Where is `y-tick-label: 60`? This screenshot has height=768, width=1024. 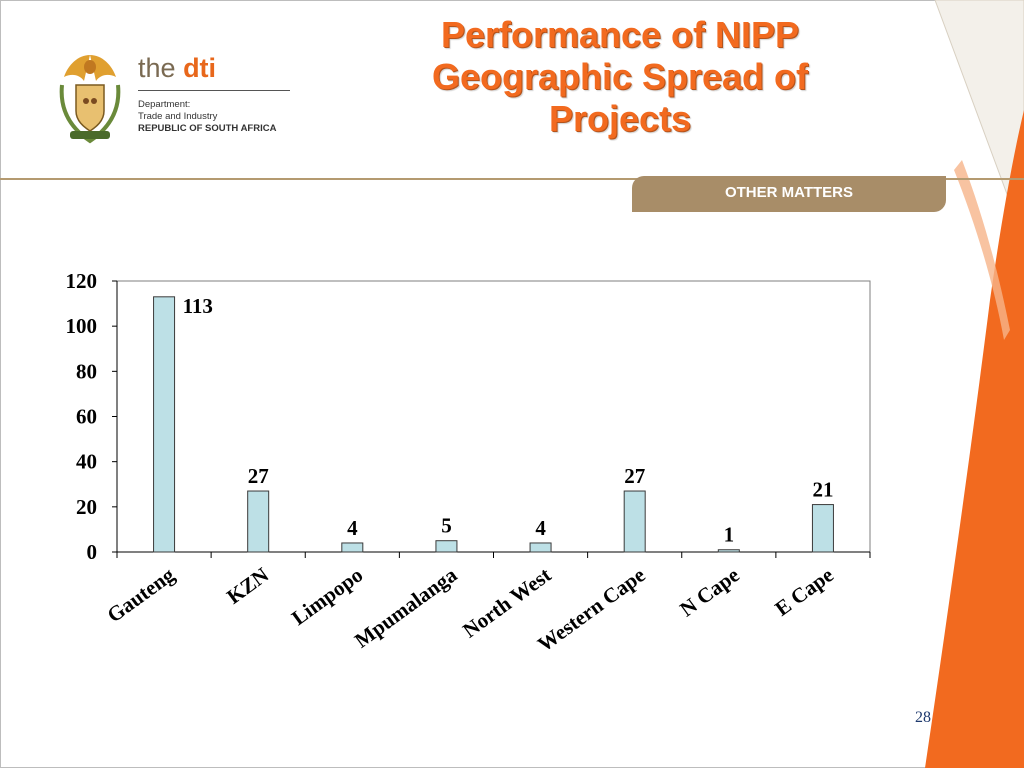
y-tick-label: 60 is located at coordinates (86, 417).